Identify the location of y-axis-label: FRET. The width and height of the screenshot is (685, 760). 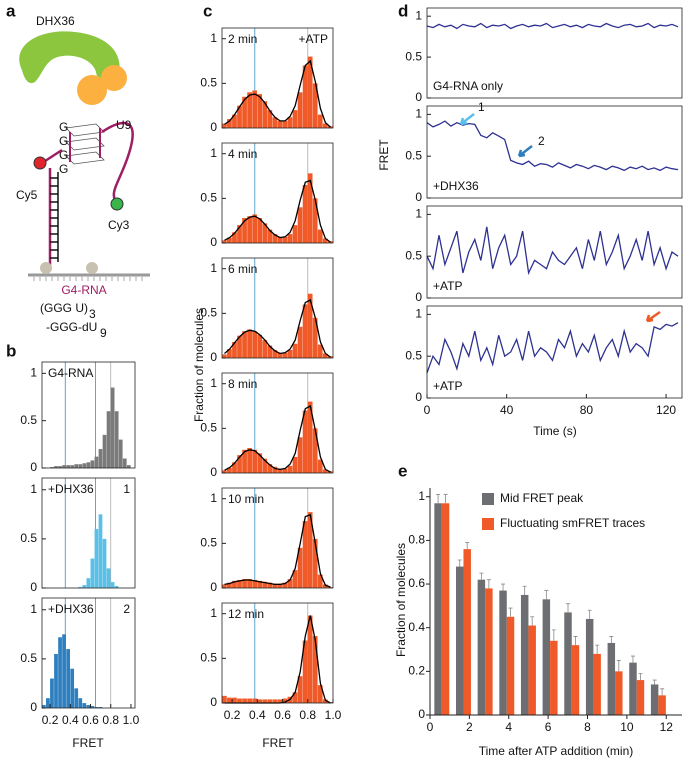
(384, 155).